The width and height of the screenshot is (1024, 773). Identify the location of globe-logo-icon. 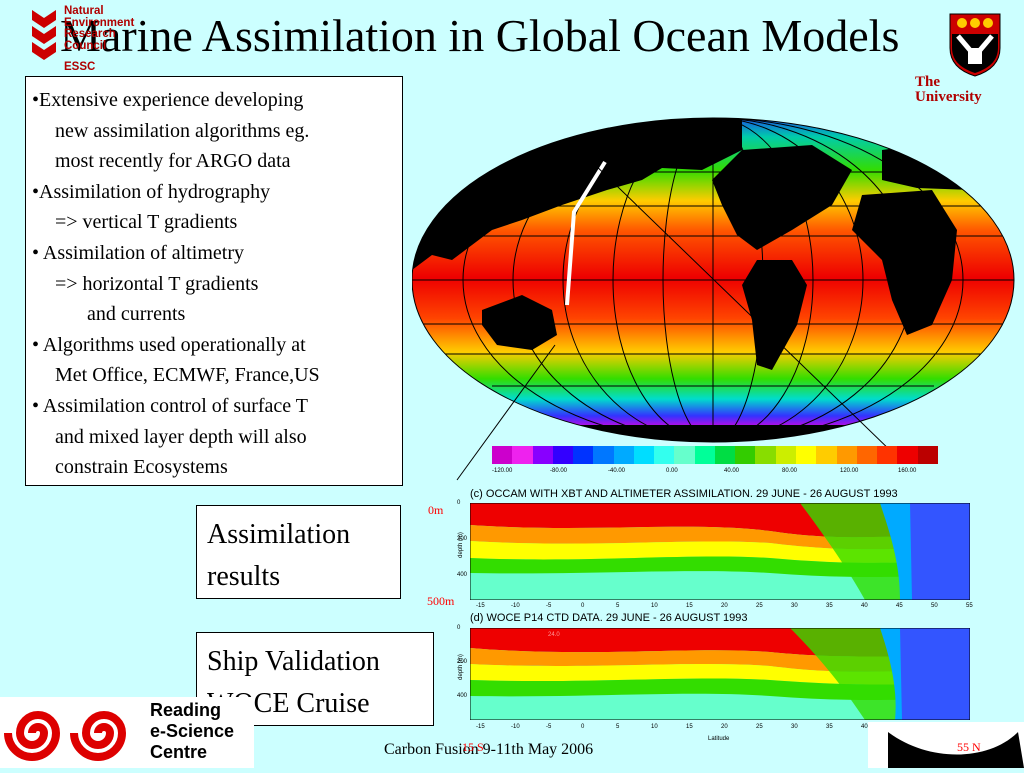
(946, 745).